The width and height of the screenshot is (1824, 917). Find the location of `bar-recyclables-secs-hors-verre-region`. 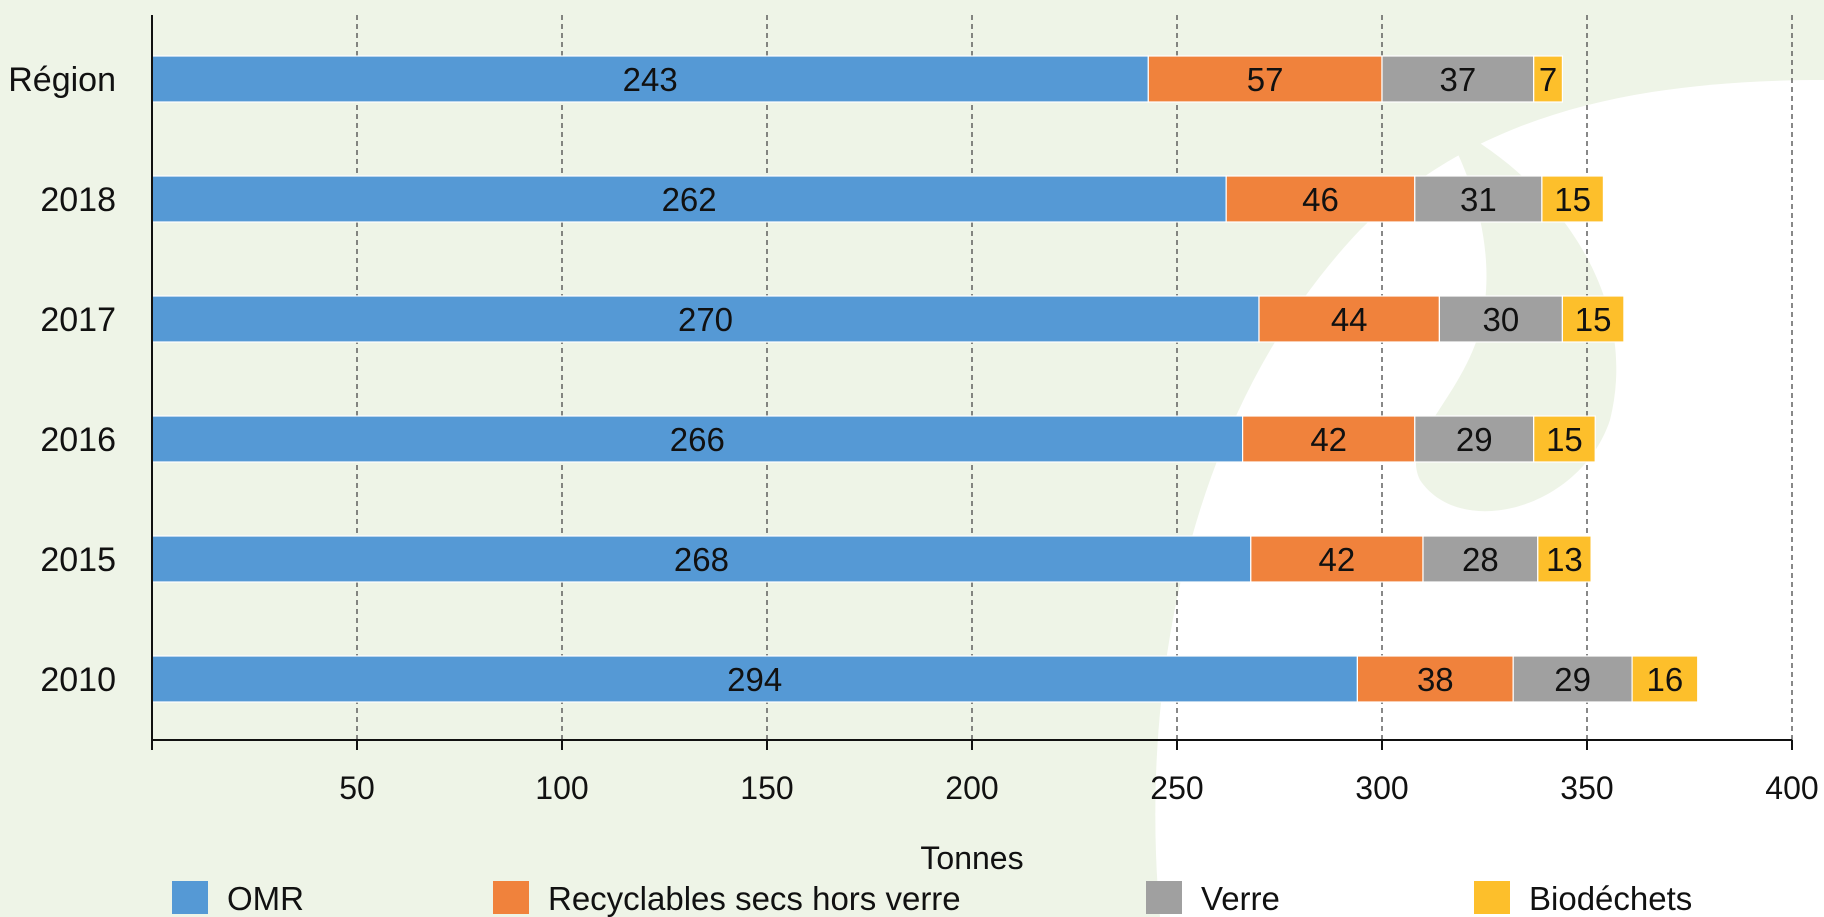

bar-recyclables-secs-hors-verre-region is located at coordinates (1265, 79).